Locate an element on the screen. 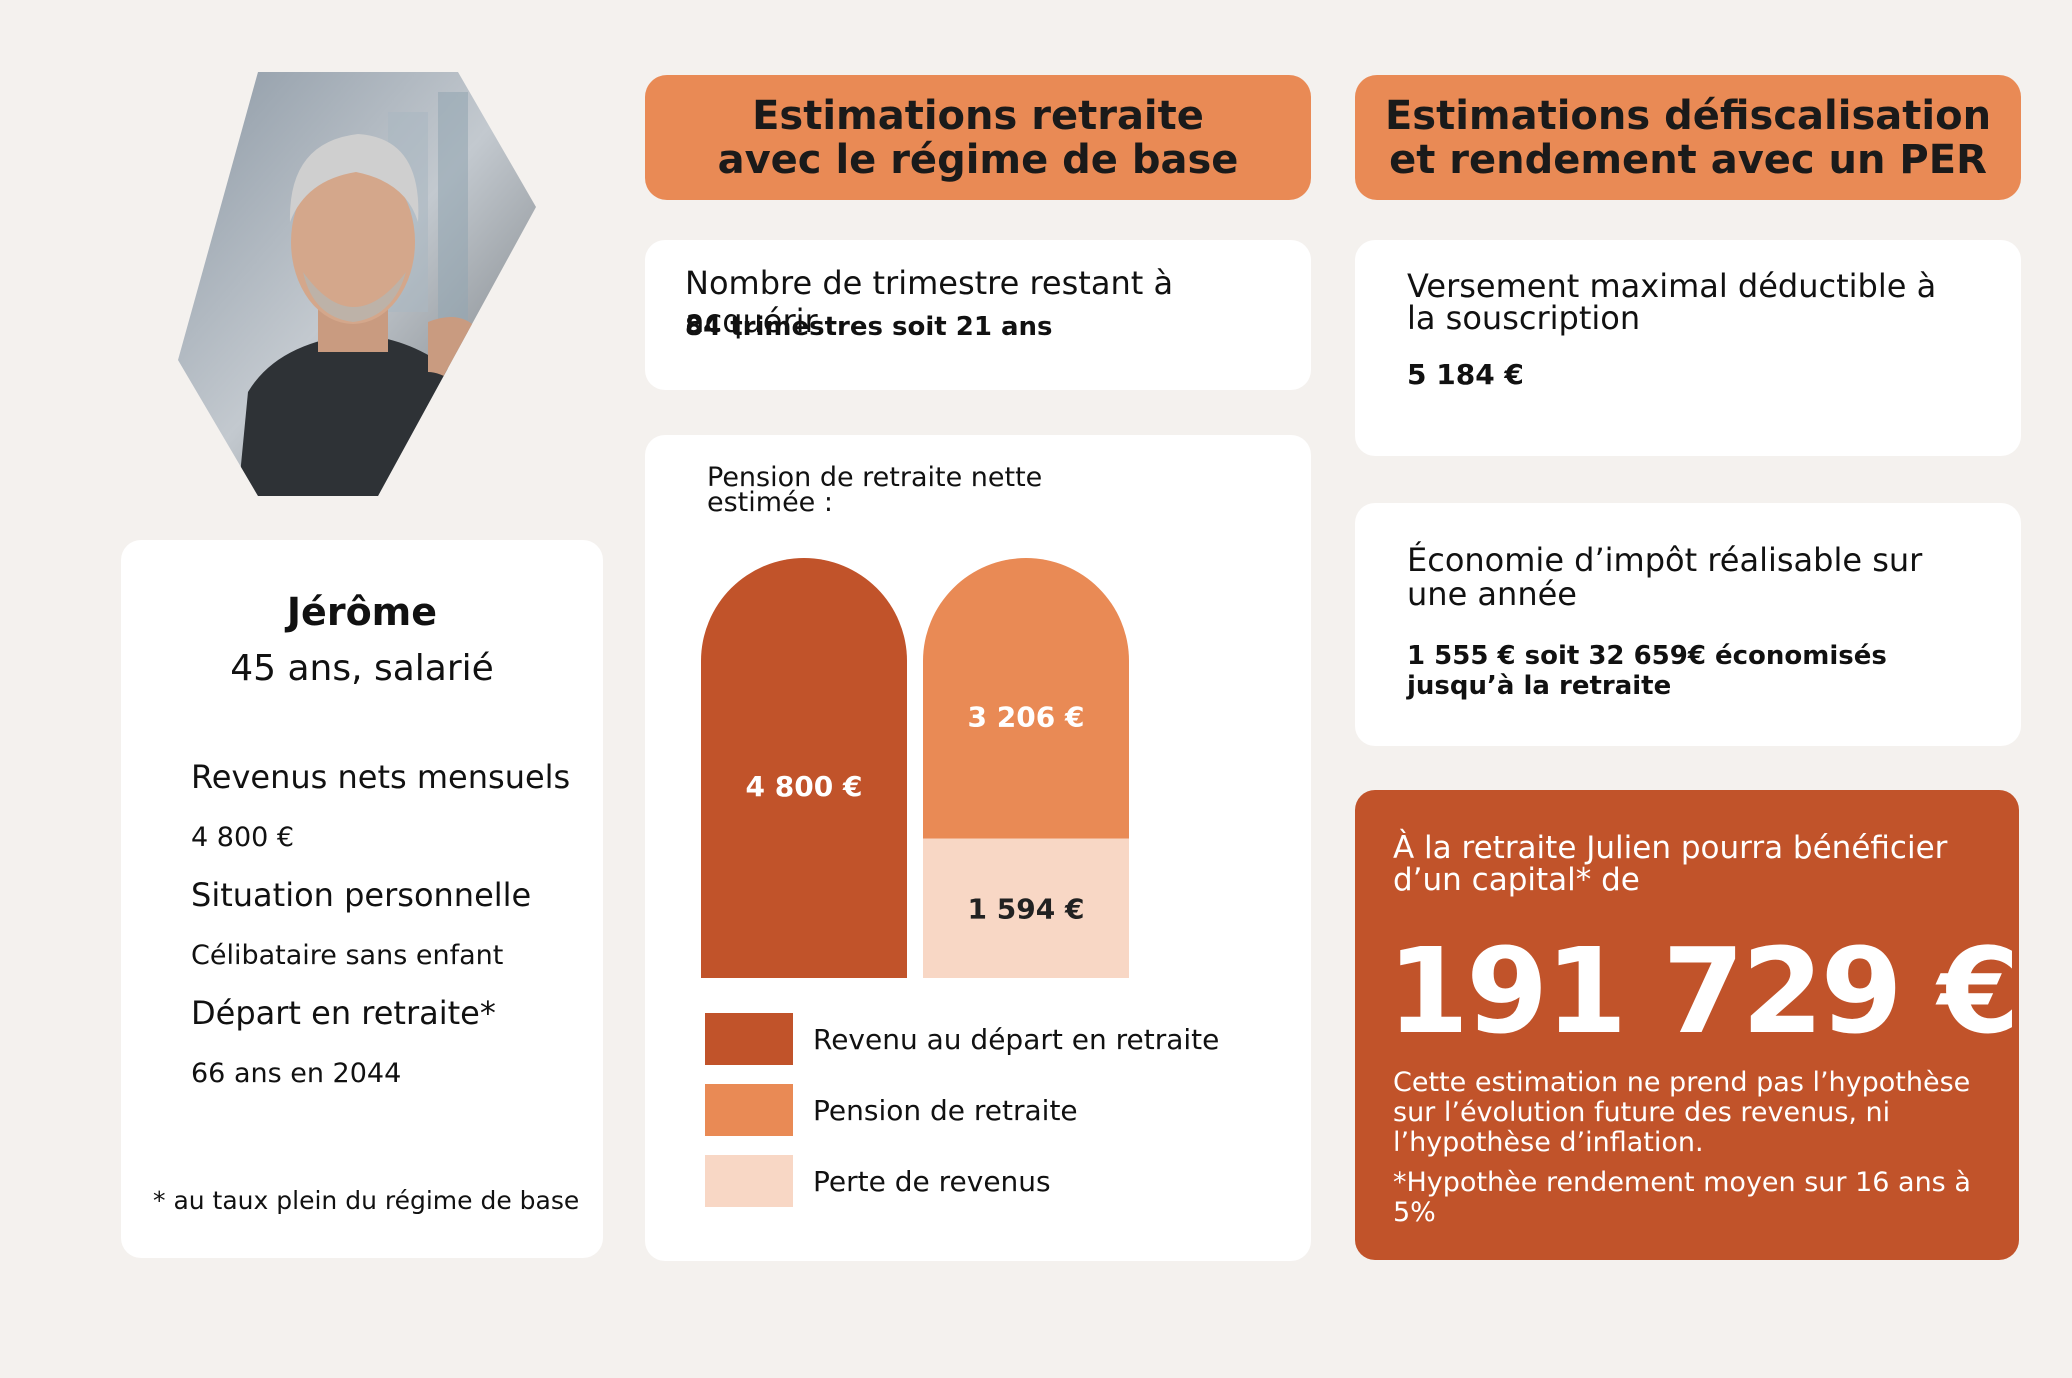 Image resolution: width=2072 pixels, height=1378 pixels. profile-name: Jérôme is located at coordinates (362, 612).